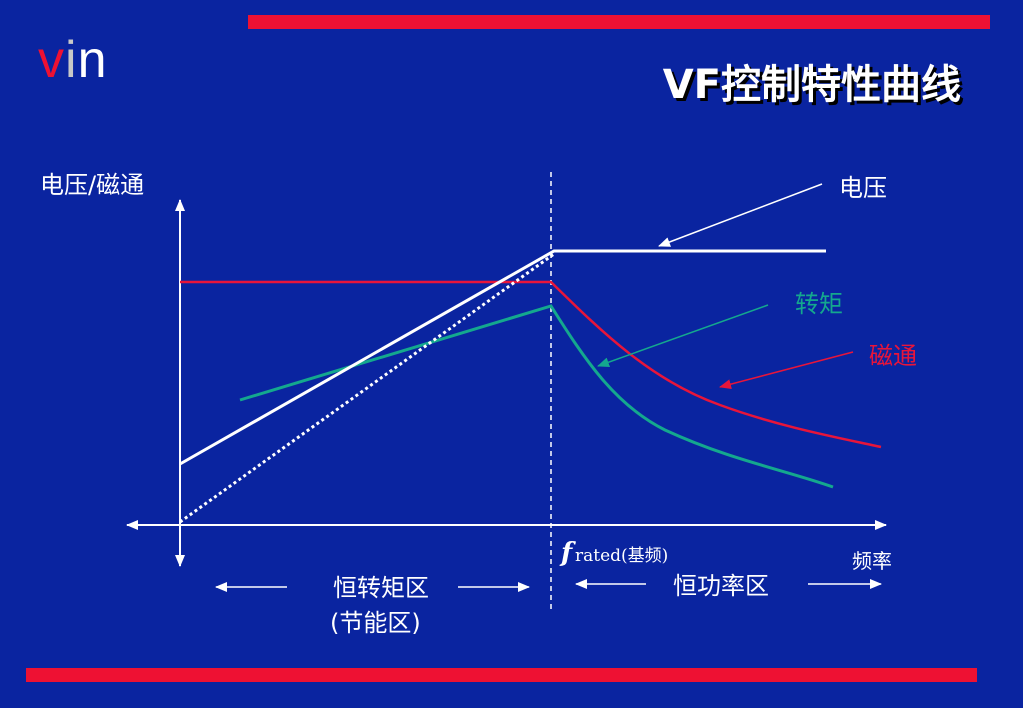  I want to click on ideal-vf-line, so click(367, 388).